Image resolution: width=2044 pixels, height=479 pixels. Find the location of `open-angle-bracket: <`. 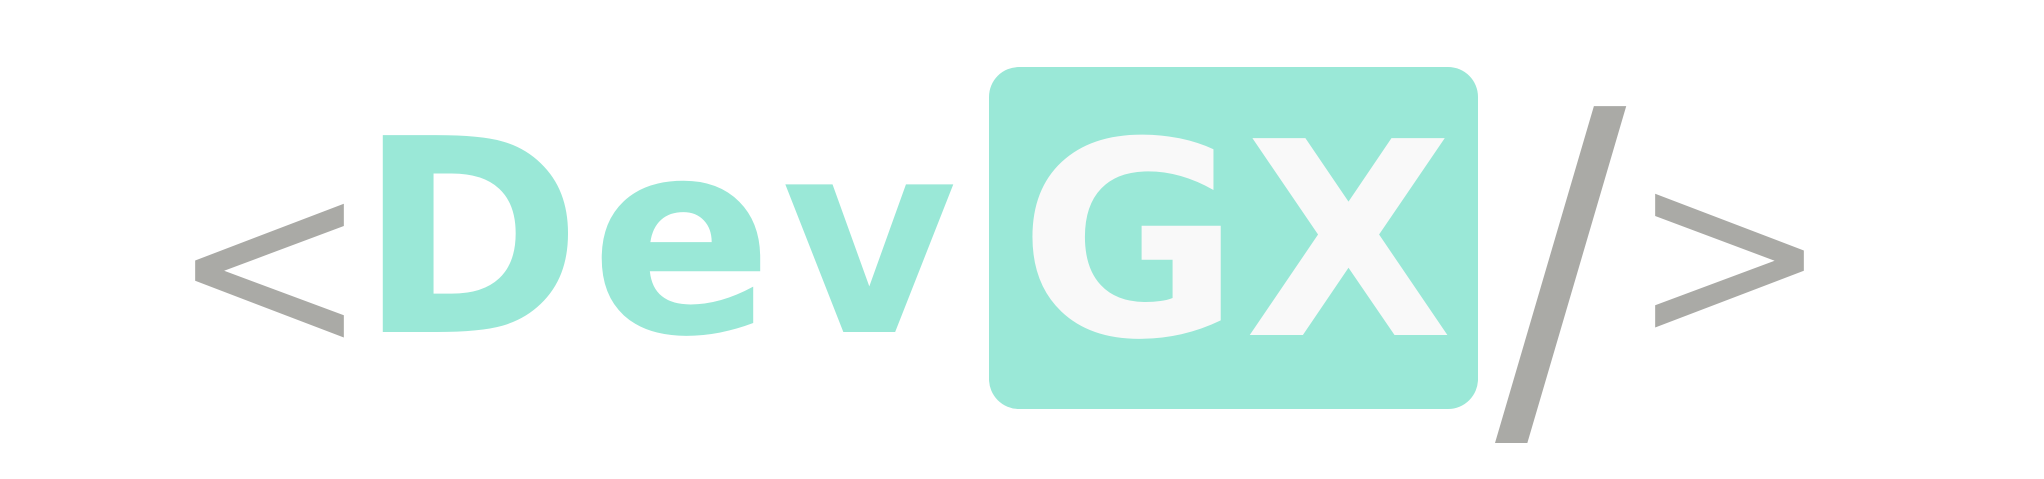

open-angle-bracket: < is located at coordinates (270, 262).